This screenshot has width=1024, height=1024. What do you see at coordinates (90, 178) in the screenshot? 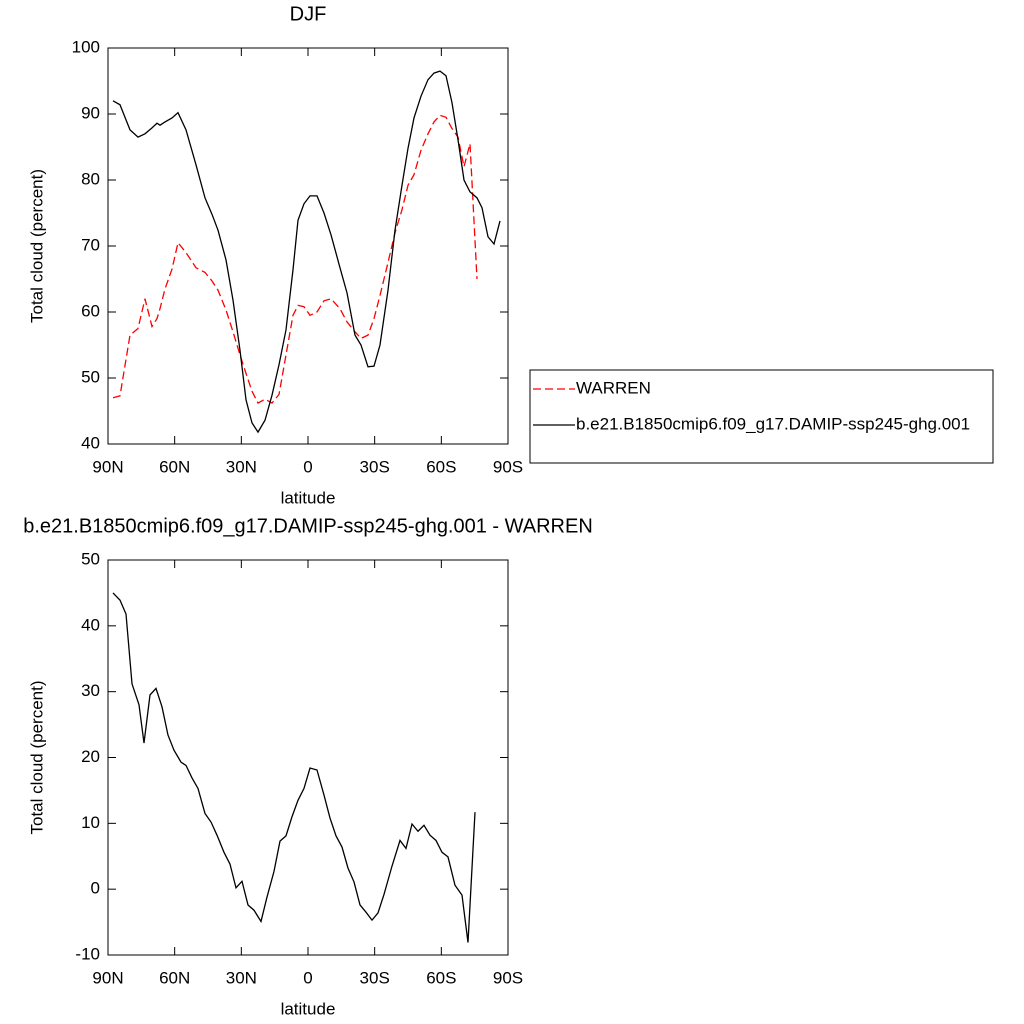
I see `y-tick-label: 80` at bounding box center [90, 178].